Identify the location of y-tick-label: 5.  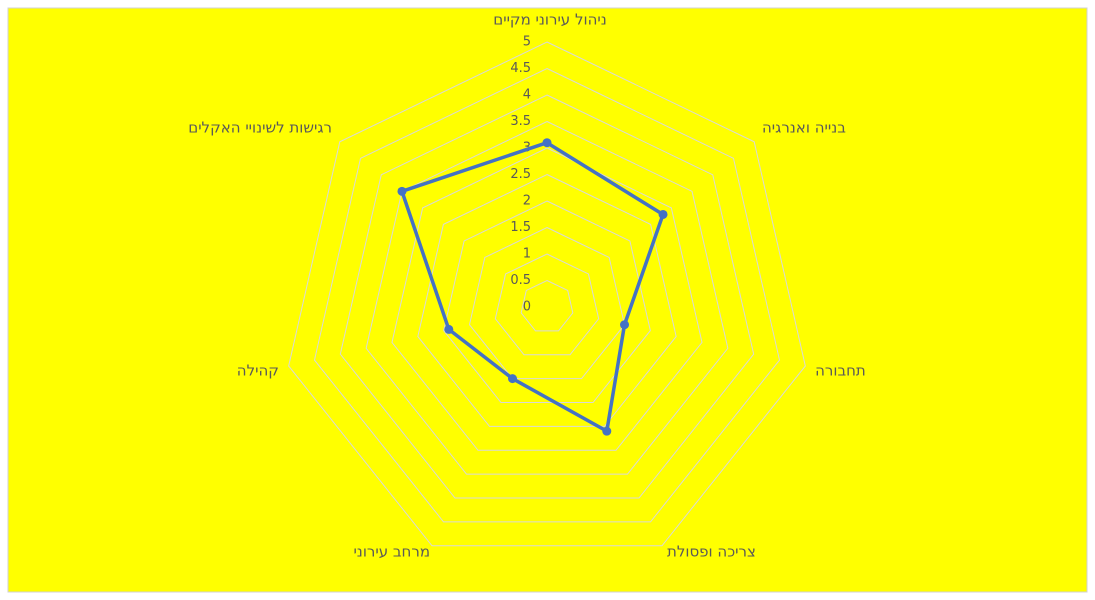
(527, 42).